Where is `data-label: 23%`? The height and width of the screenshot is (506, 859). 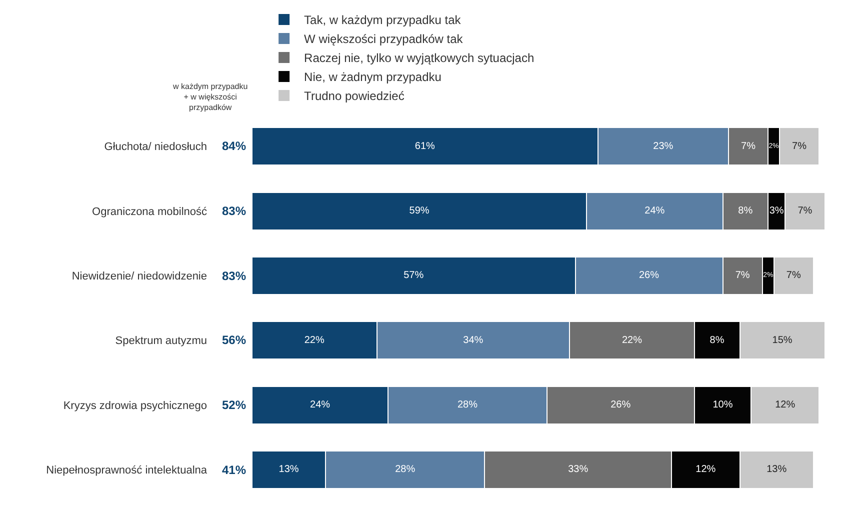 data-label: 23% is located at coordinates (663, 146).